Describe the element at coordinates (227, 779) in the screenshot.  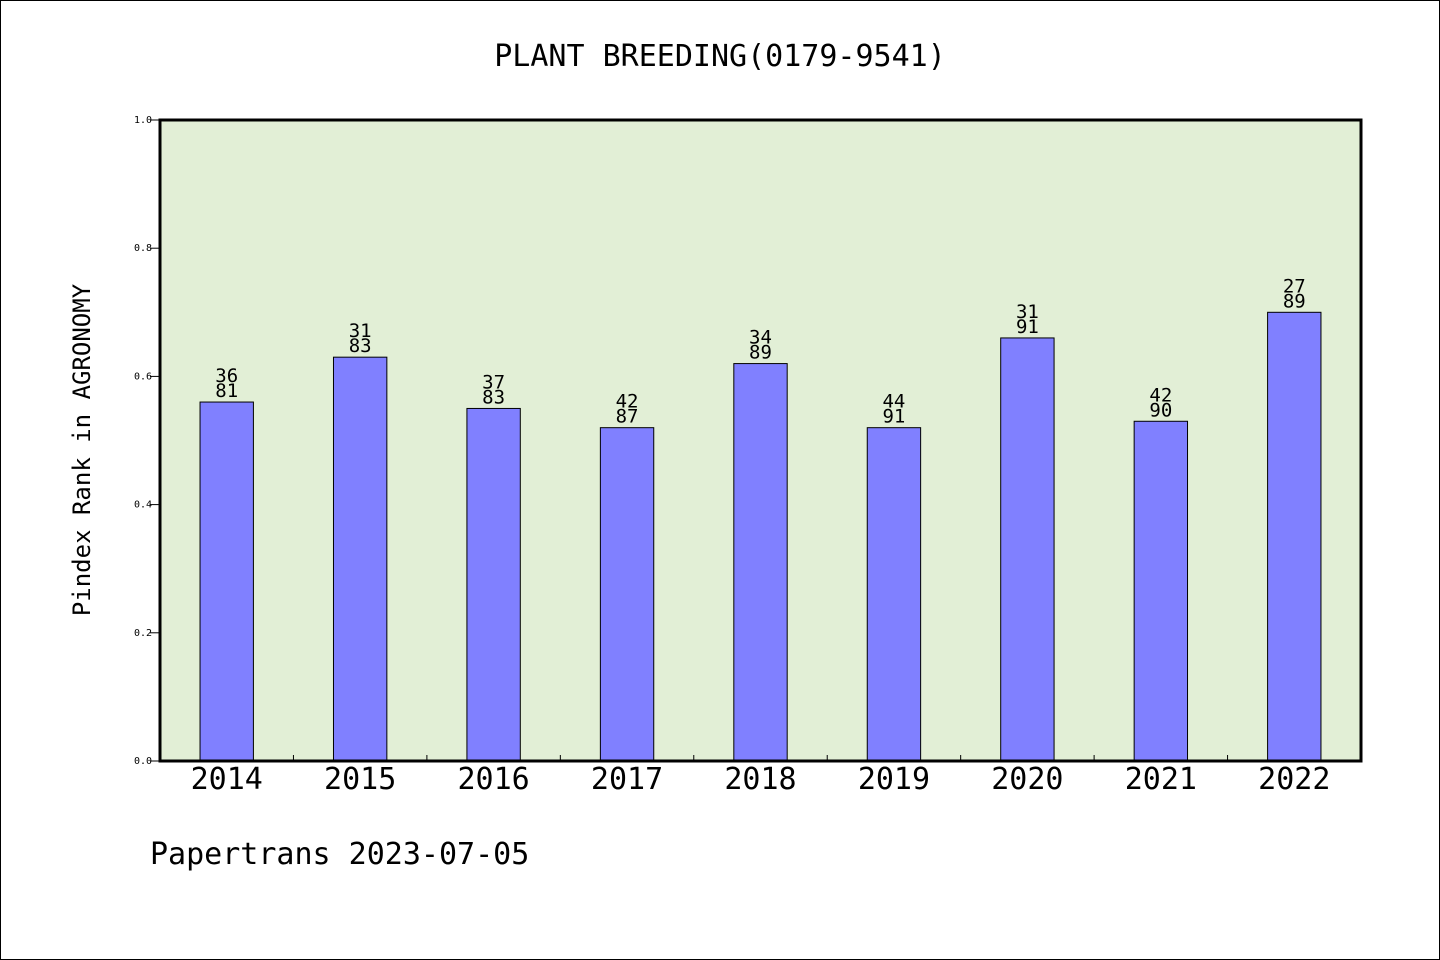
I see `x-tick-label-2014: 2014` at that location.